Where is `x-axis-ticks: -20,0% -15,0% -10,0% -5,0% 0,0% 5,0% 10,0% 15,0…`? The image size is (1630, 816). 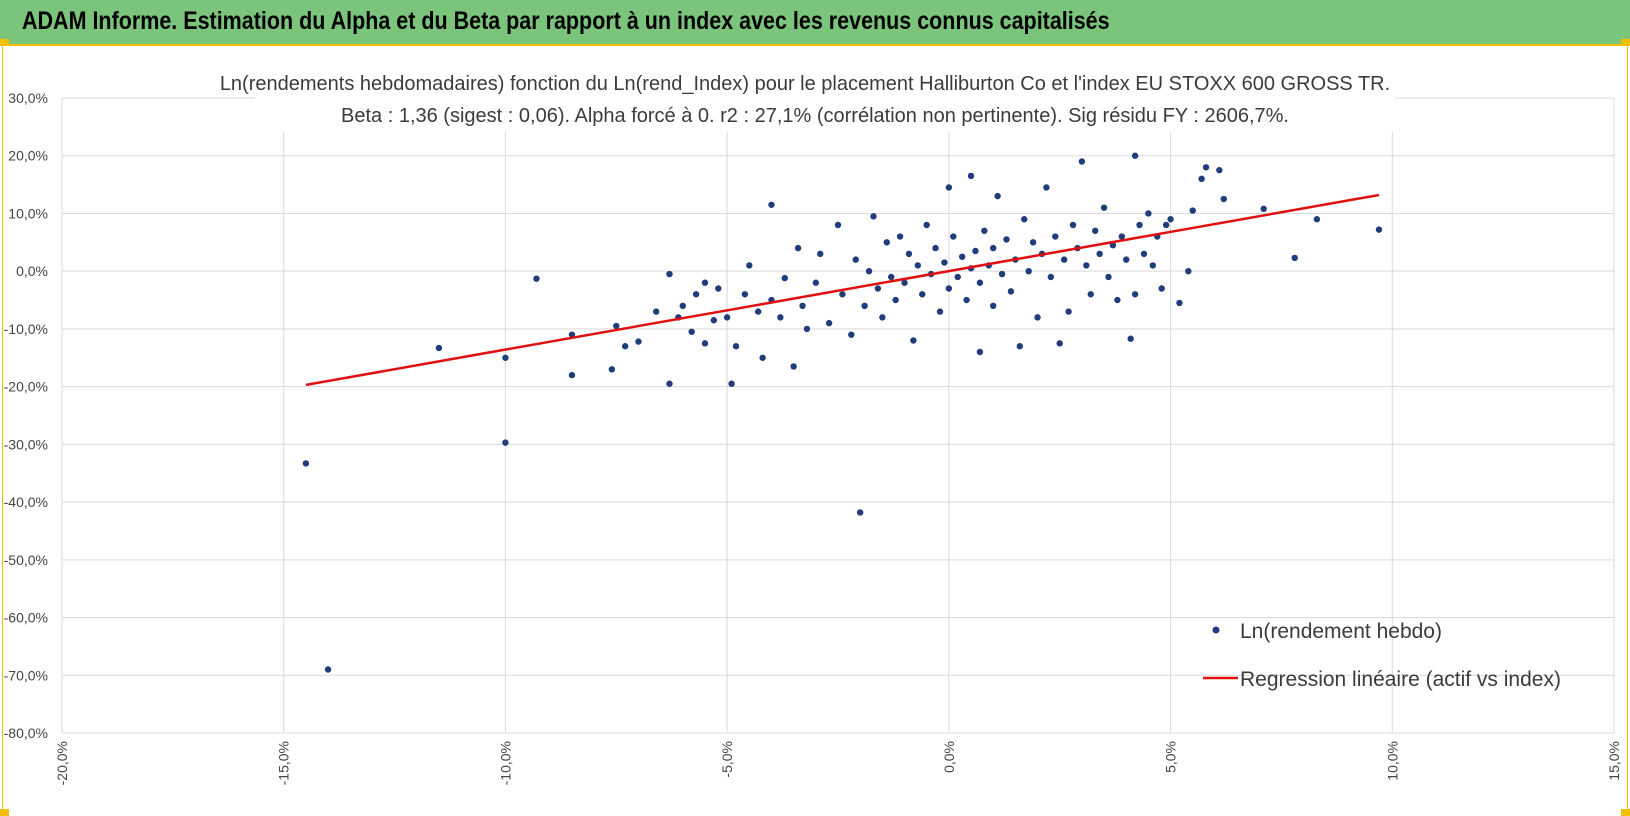 x-axis-ticks: -20,0% -15,0% -10,0% -5,0% 0,0% 5,0% 10,0% 15,0… is located at coordinates (838, 763).